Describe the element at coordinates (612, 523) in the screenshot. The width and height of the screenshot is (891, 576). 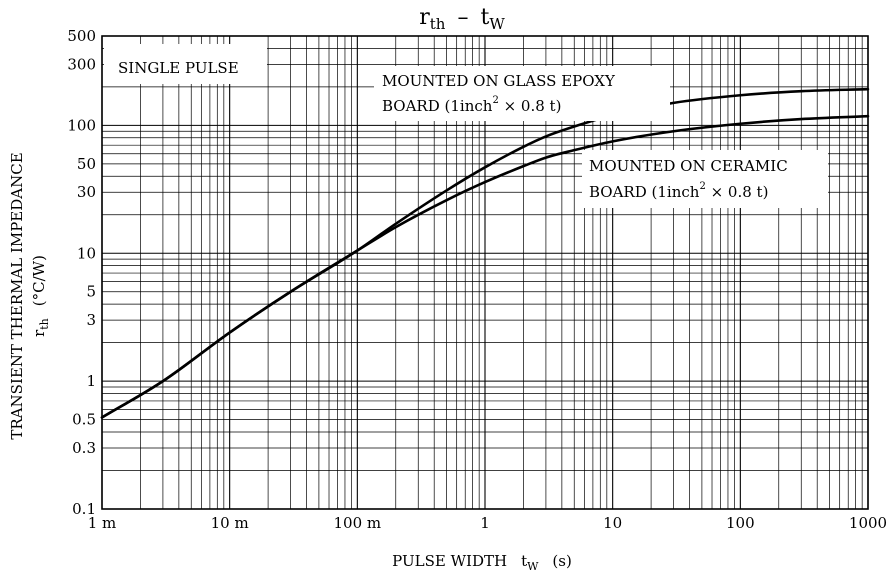
I see `x-tick-label: 10` at that location.